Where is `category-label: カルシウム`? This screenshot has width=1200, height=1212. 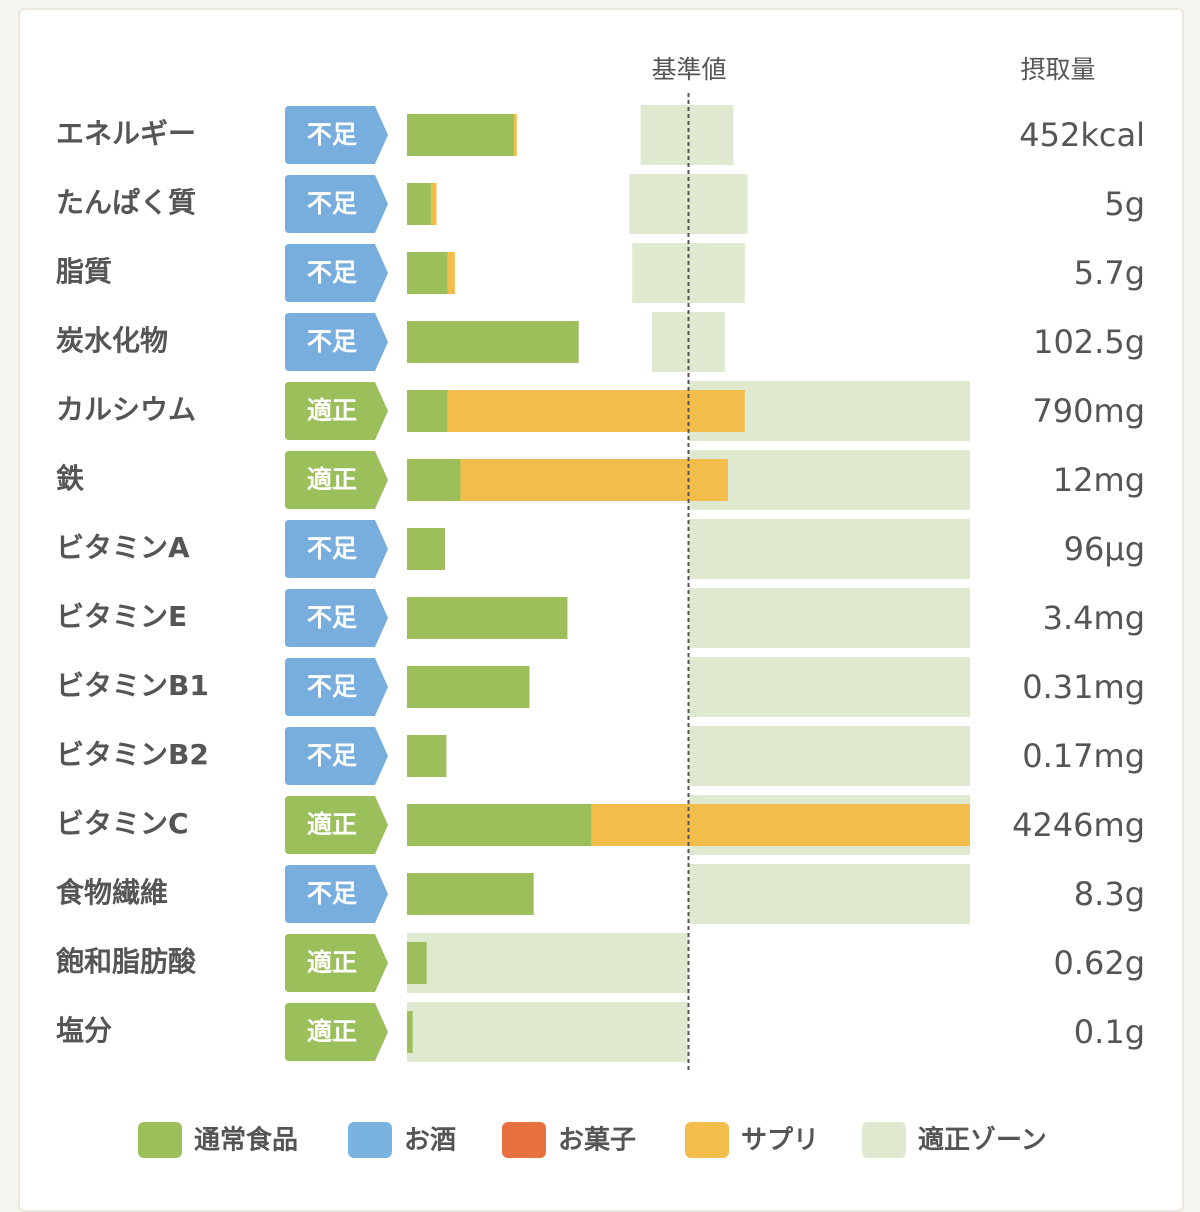
category-label: カルシウム is located at coordinates (126, 409).